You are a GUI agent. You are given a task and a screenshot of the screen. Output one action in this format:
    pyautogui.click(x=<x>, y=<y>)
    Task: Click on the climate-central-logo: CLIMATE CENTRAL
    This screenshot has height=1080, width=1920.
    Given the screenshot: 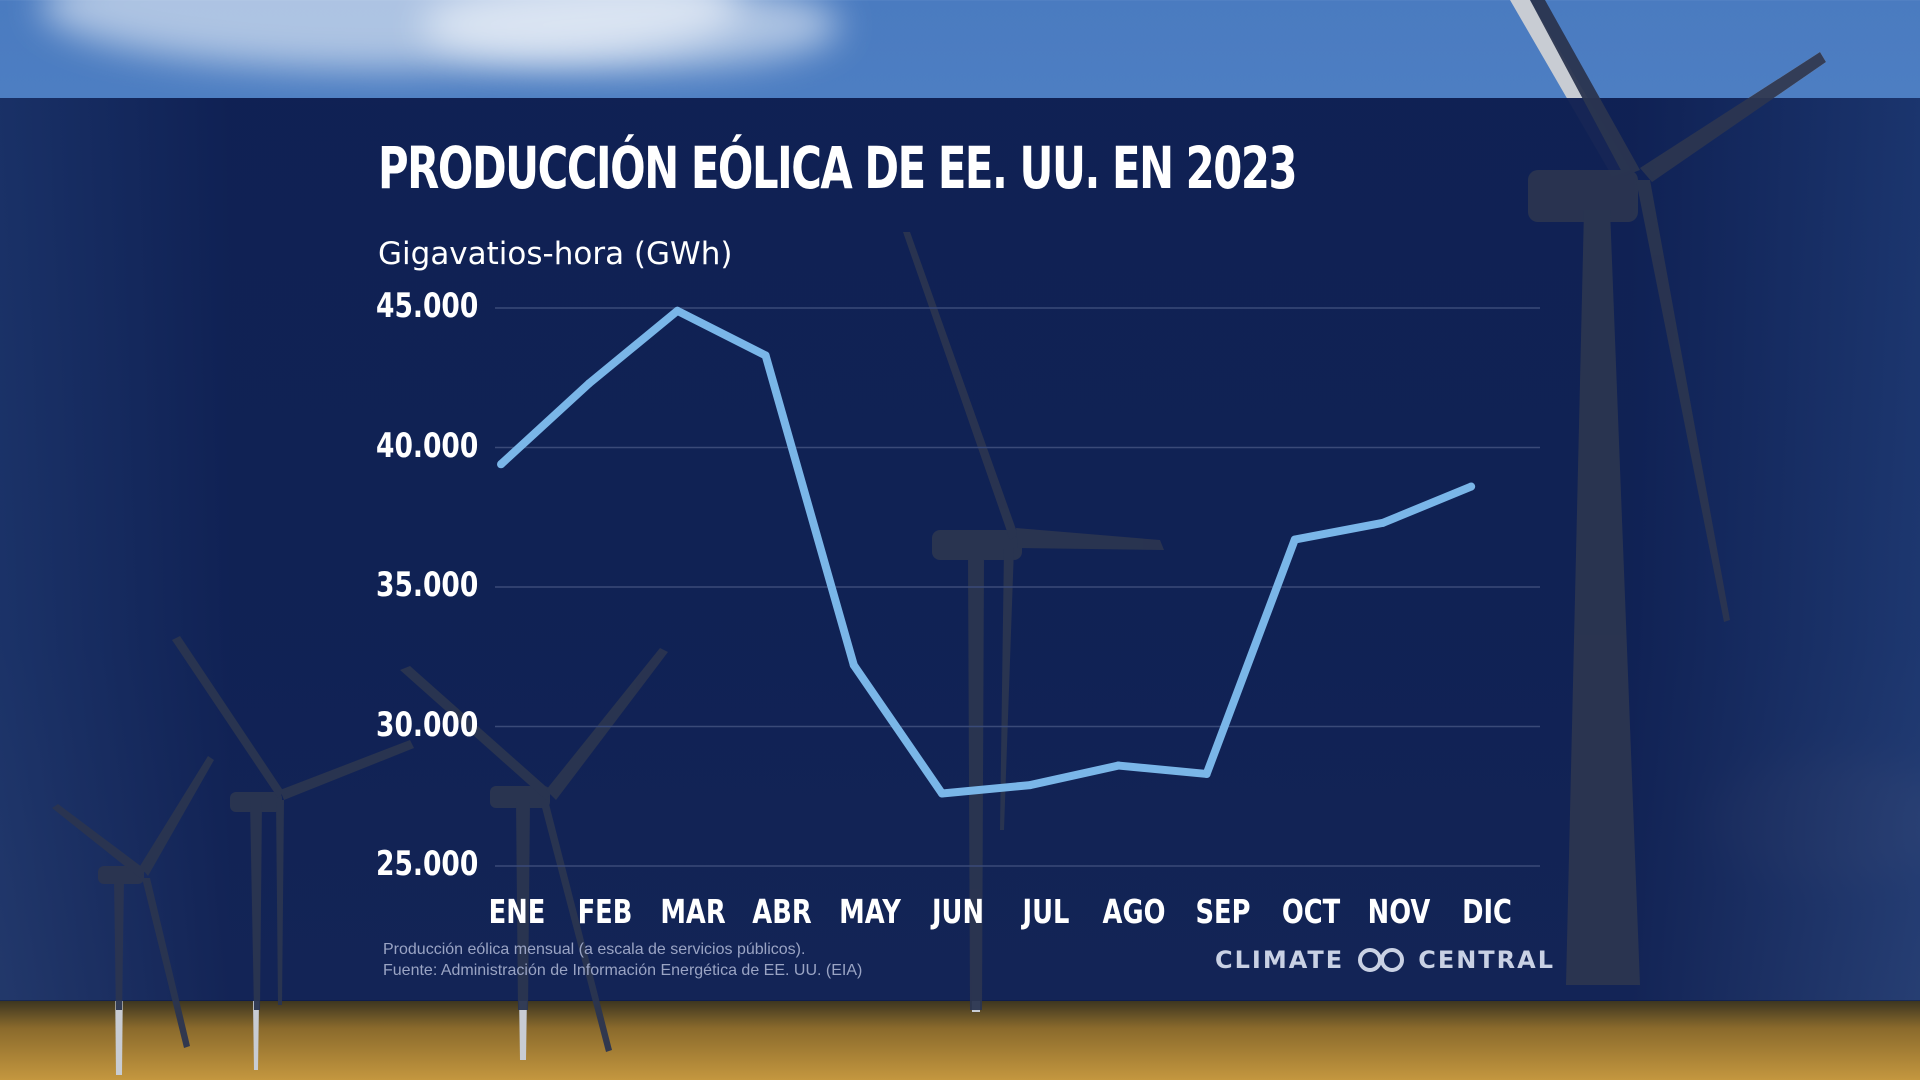 What is the action you would take?
    pyautogui.click(x=1385, y=960)
    